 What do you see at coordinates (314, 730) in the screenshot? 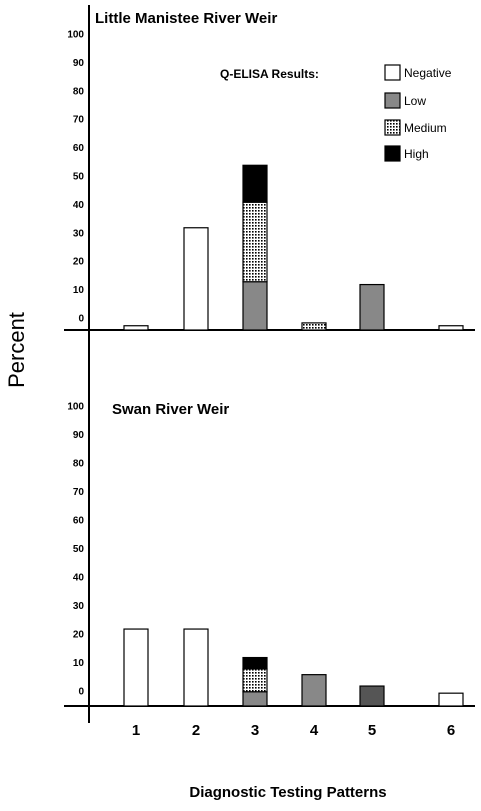
I see `x-tick-label: 4` at bounding box center [314, 730].